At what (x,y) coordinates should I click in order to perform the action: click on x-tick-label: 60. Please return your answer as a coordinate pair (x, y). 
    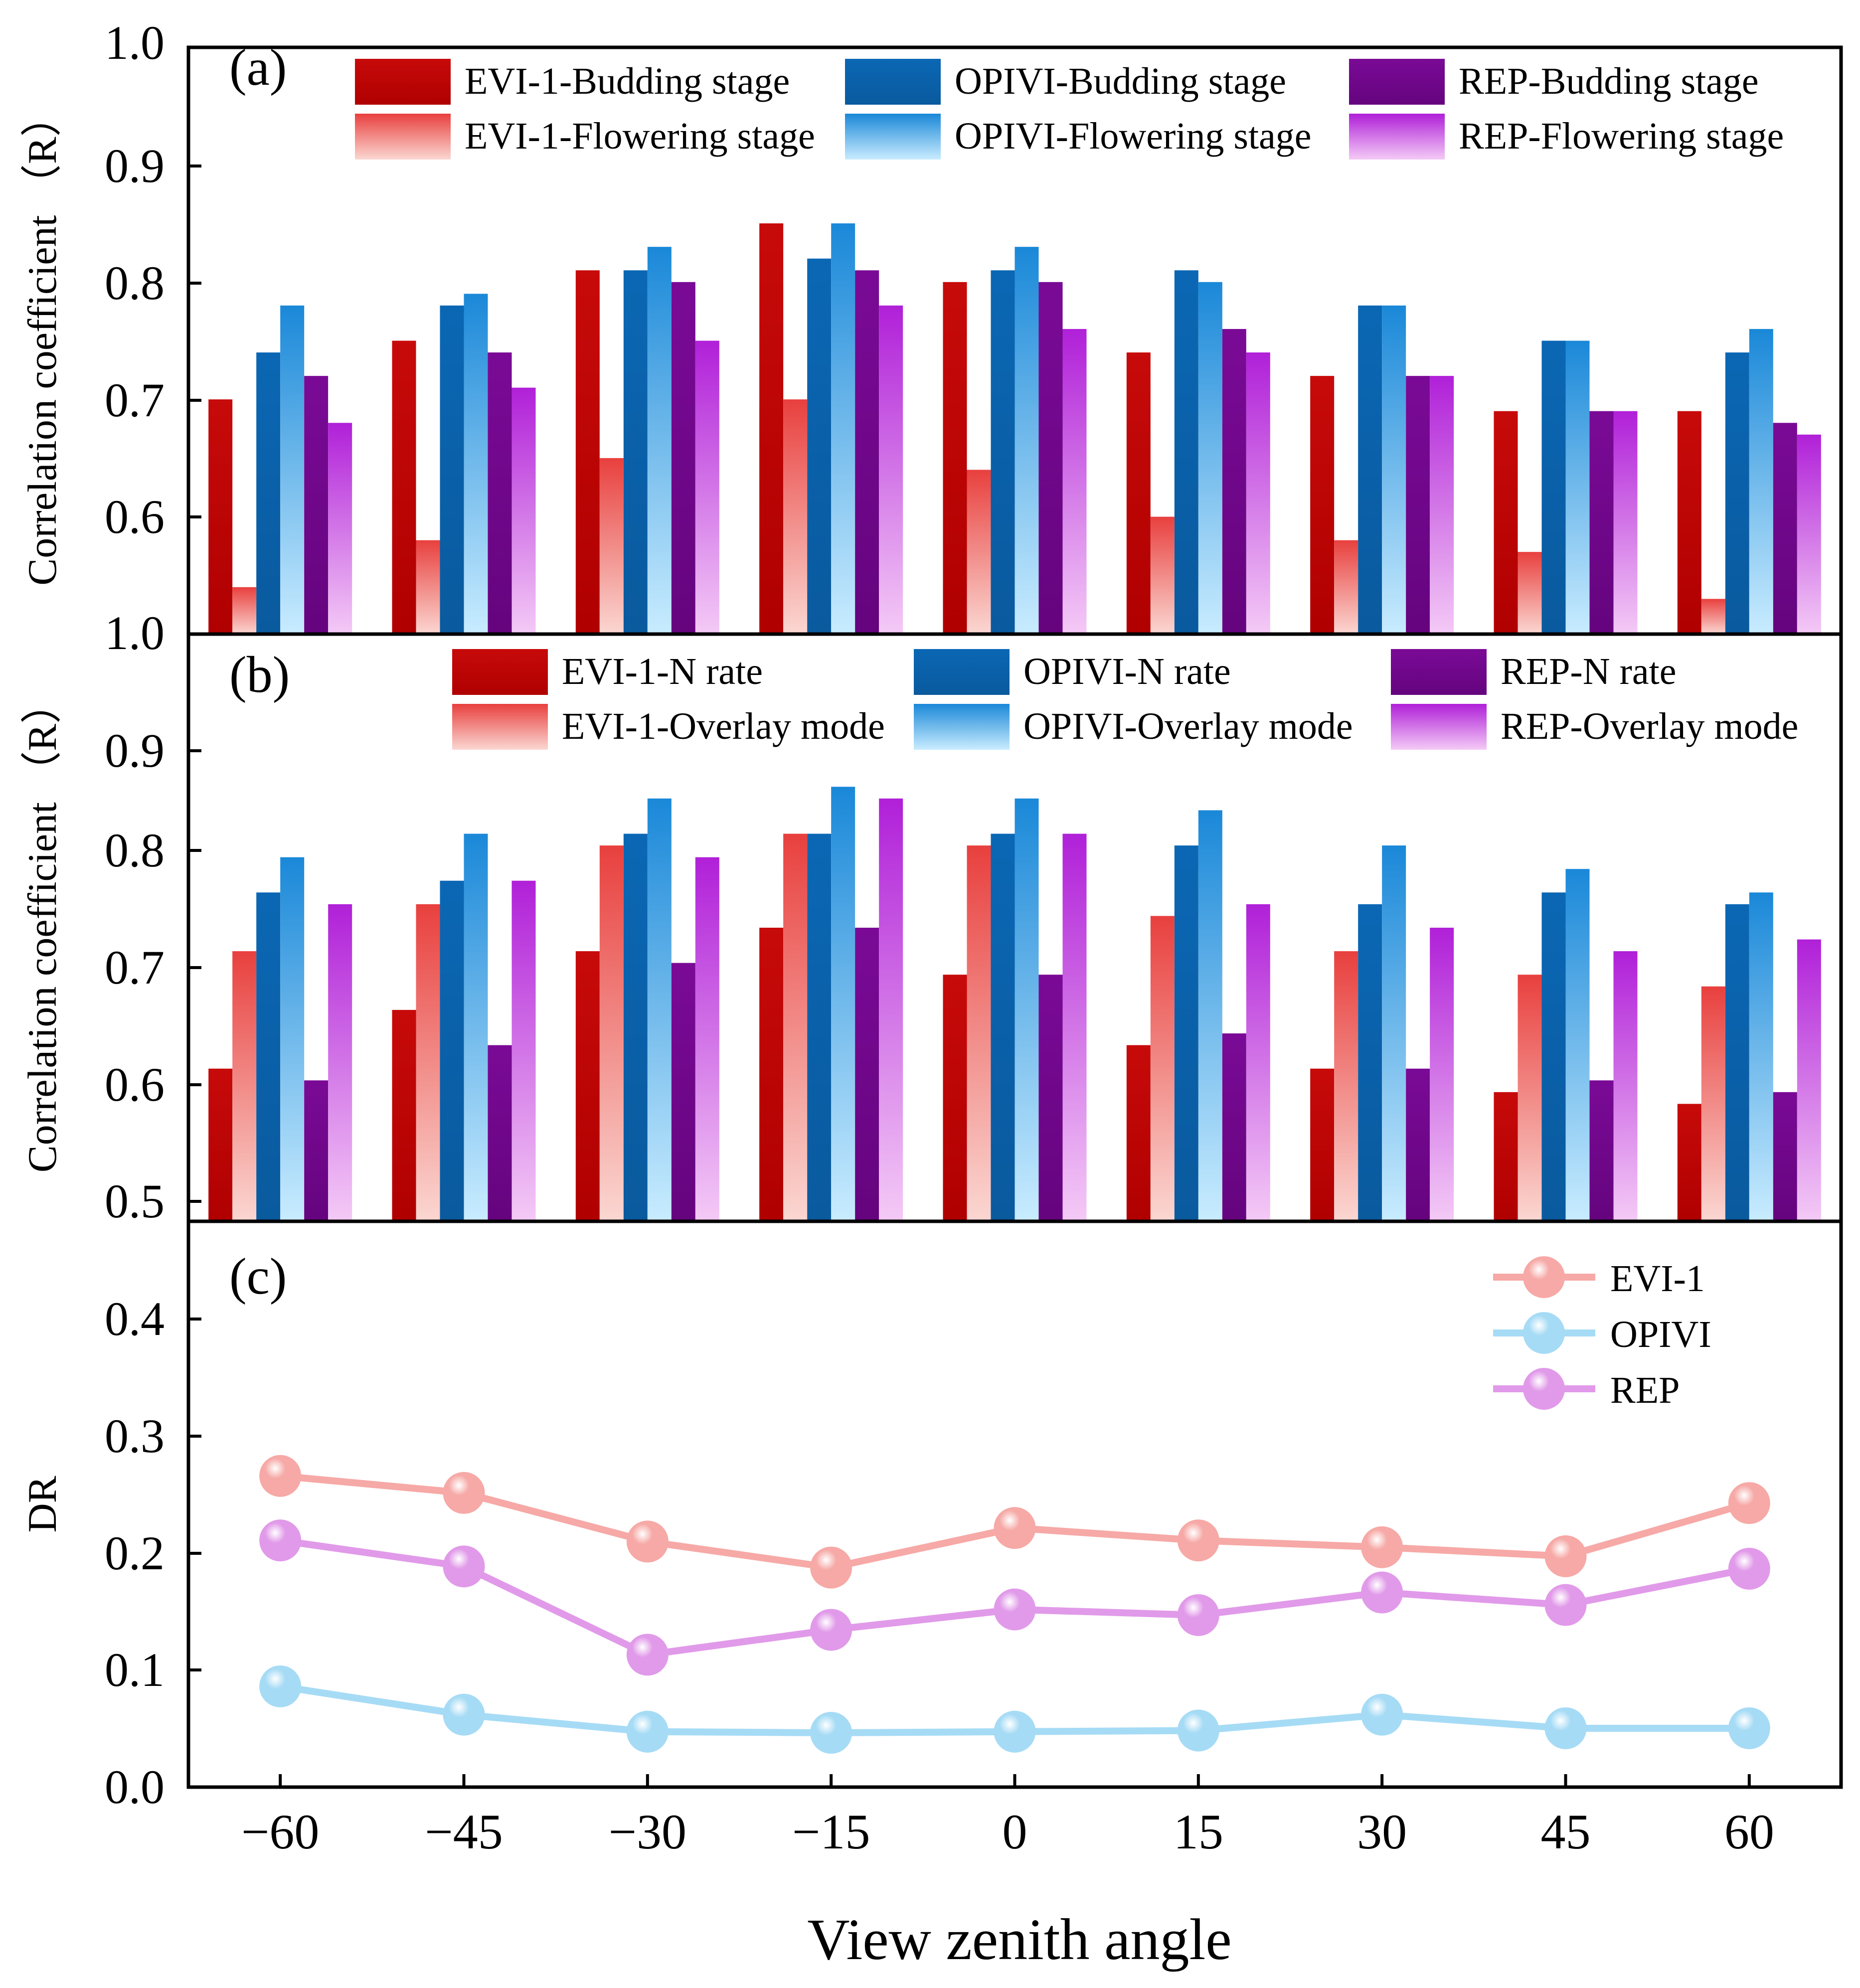
    Looking at the image, I should click on (1749, 1831).